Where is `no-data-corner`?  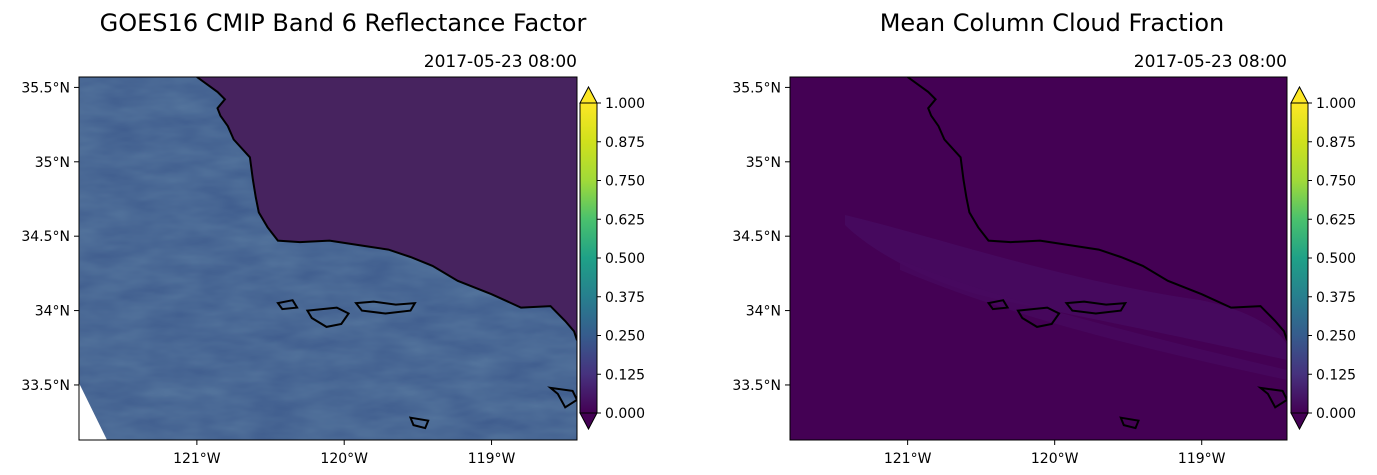 no-data-corner is located at coordinates (93, 411).